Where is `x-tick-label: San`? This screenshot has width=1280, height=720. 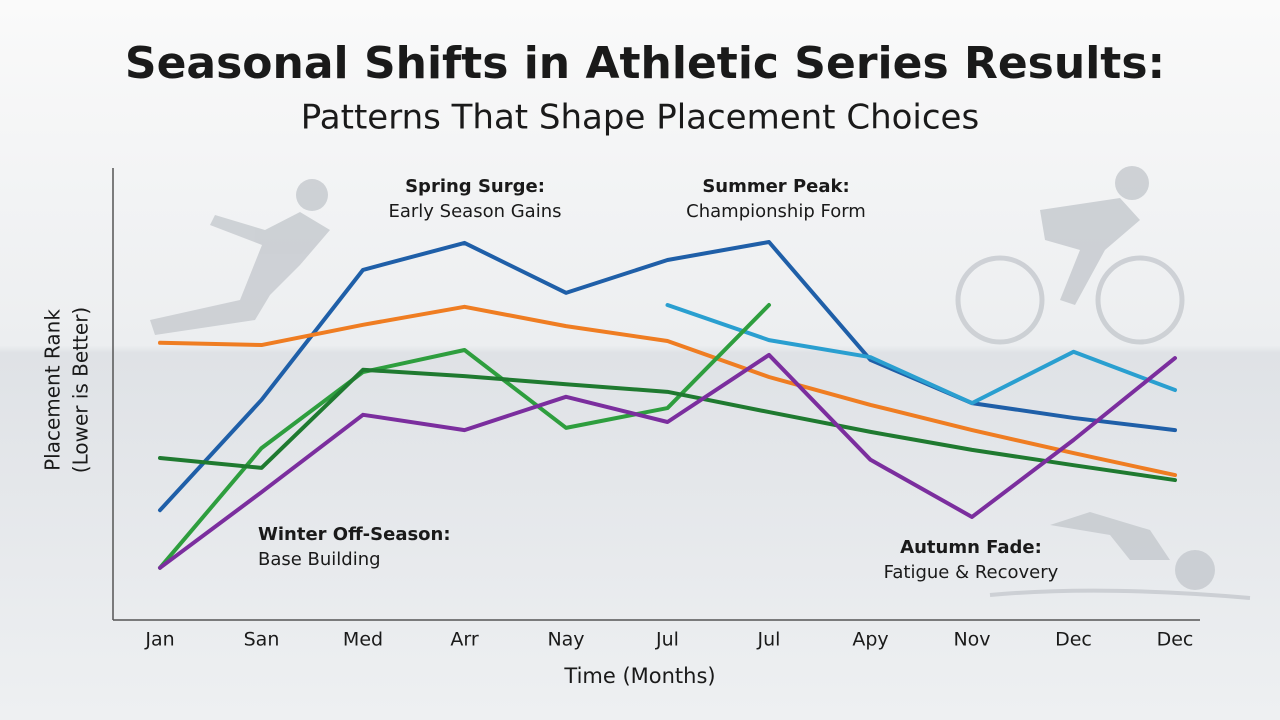 x-tick-label: San is located at coordinates (262, 640).